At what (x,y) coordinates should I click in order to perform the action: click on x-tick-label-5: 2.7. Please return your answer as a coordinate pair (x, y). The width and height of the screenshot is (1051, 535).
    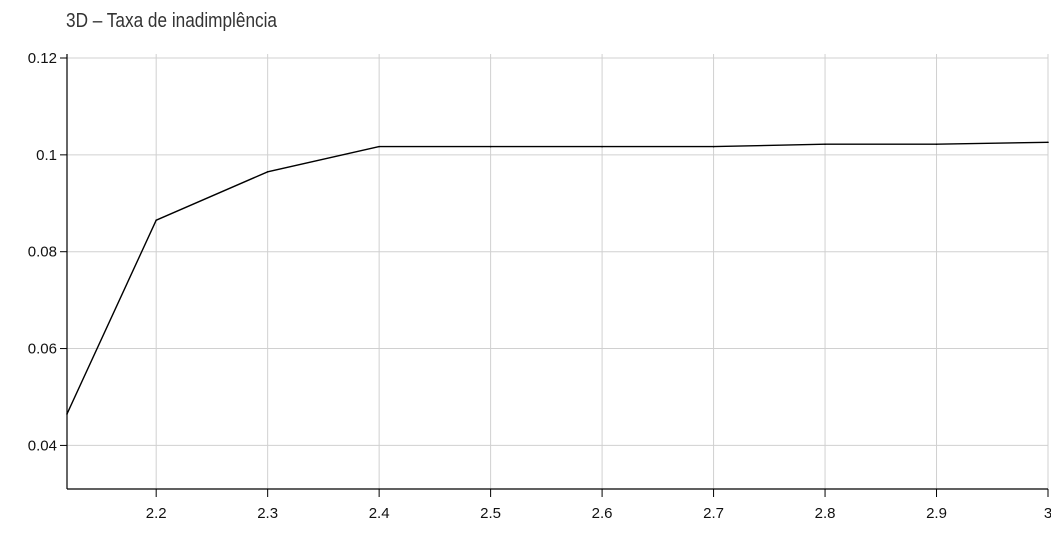
    Looking at the image, I should click on (713, 513).